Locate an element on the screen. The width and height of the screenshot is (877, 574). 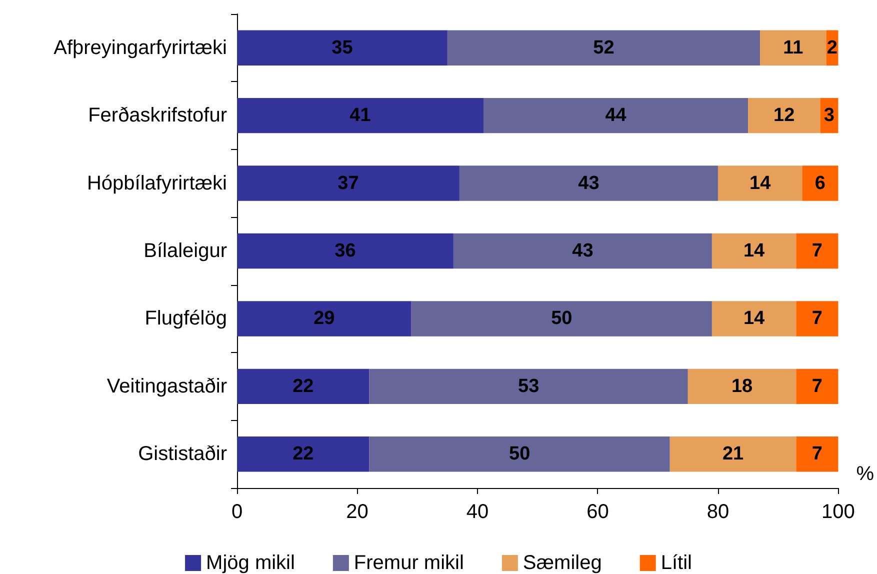
data-label: 29 is located at coordinates (324, 319).